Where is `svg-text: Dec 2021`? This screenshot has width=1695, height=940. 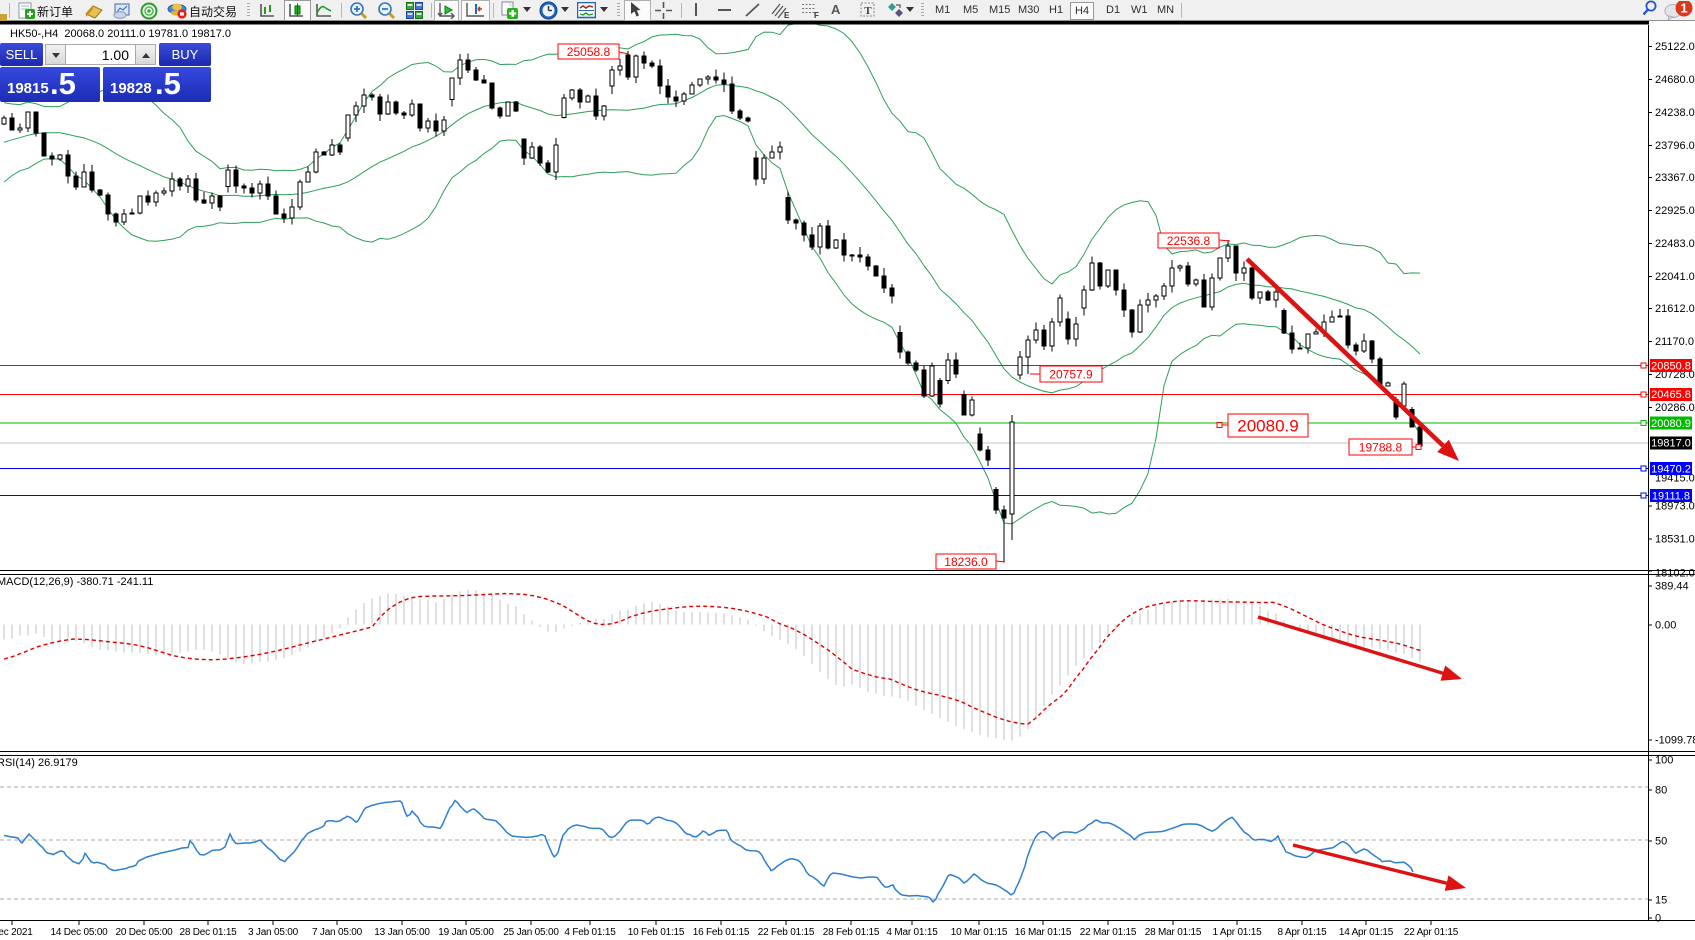 svg-text: Dec 2021 is located at coordinates (16, 932).